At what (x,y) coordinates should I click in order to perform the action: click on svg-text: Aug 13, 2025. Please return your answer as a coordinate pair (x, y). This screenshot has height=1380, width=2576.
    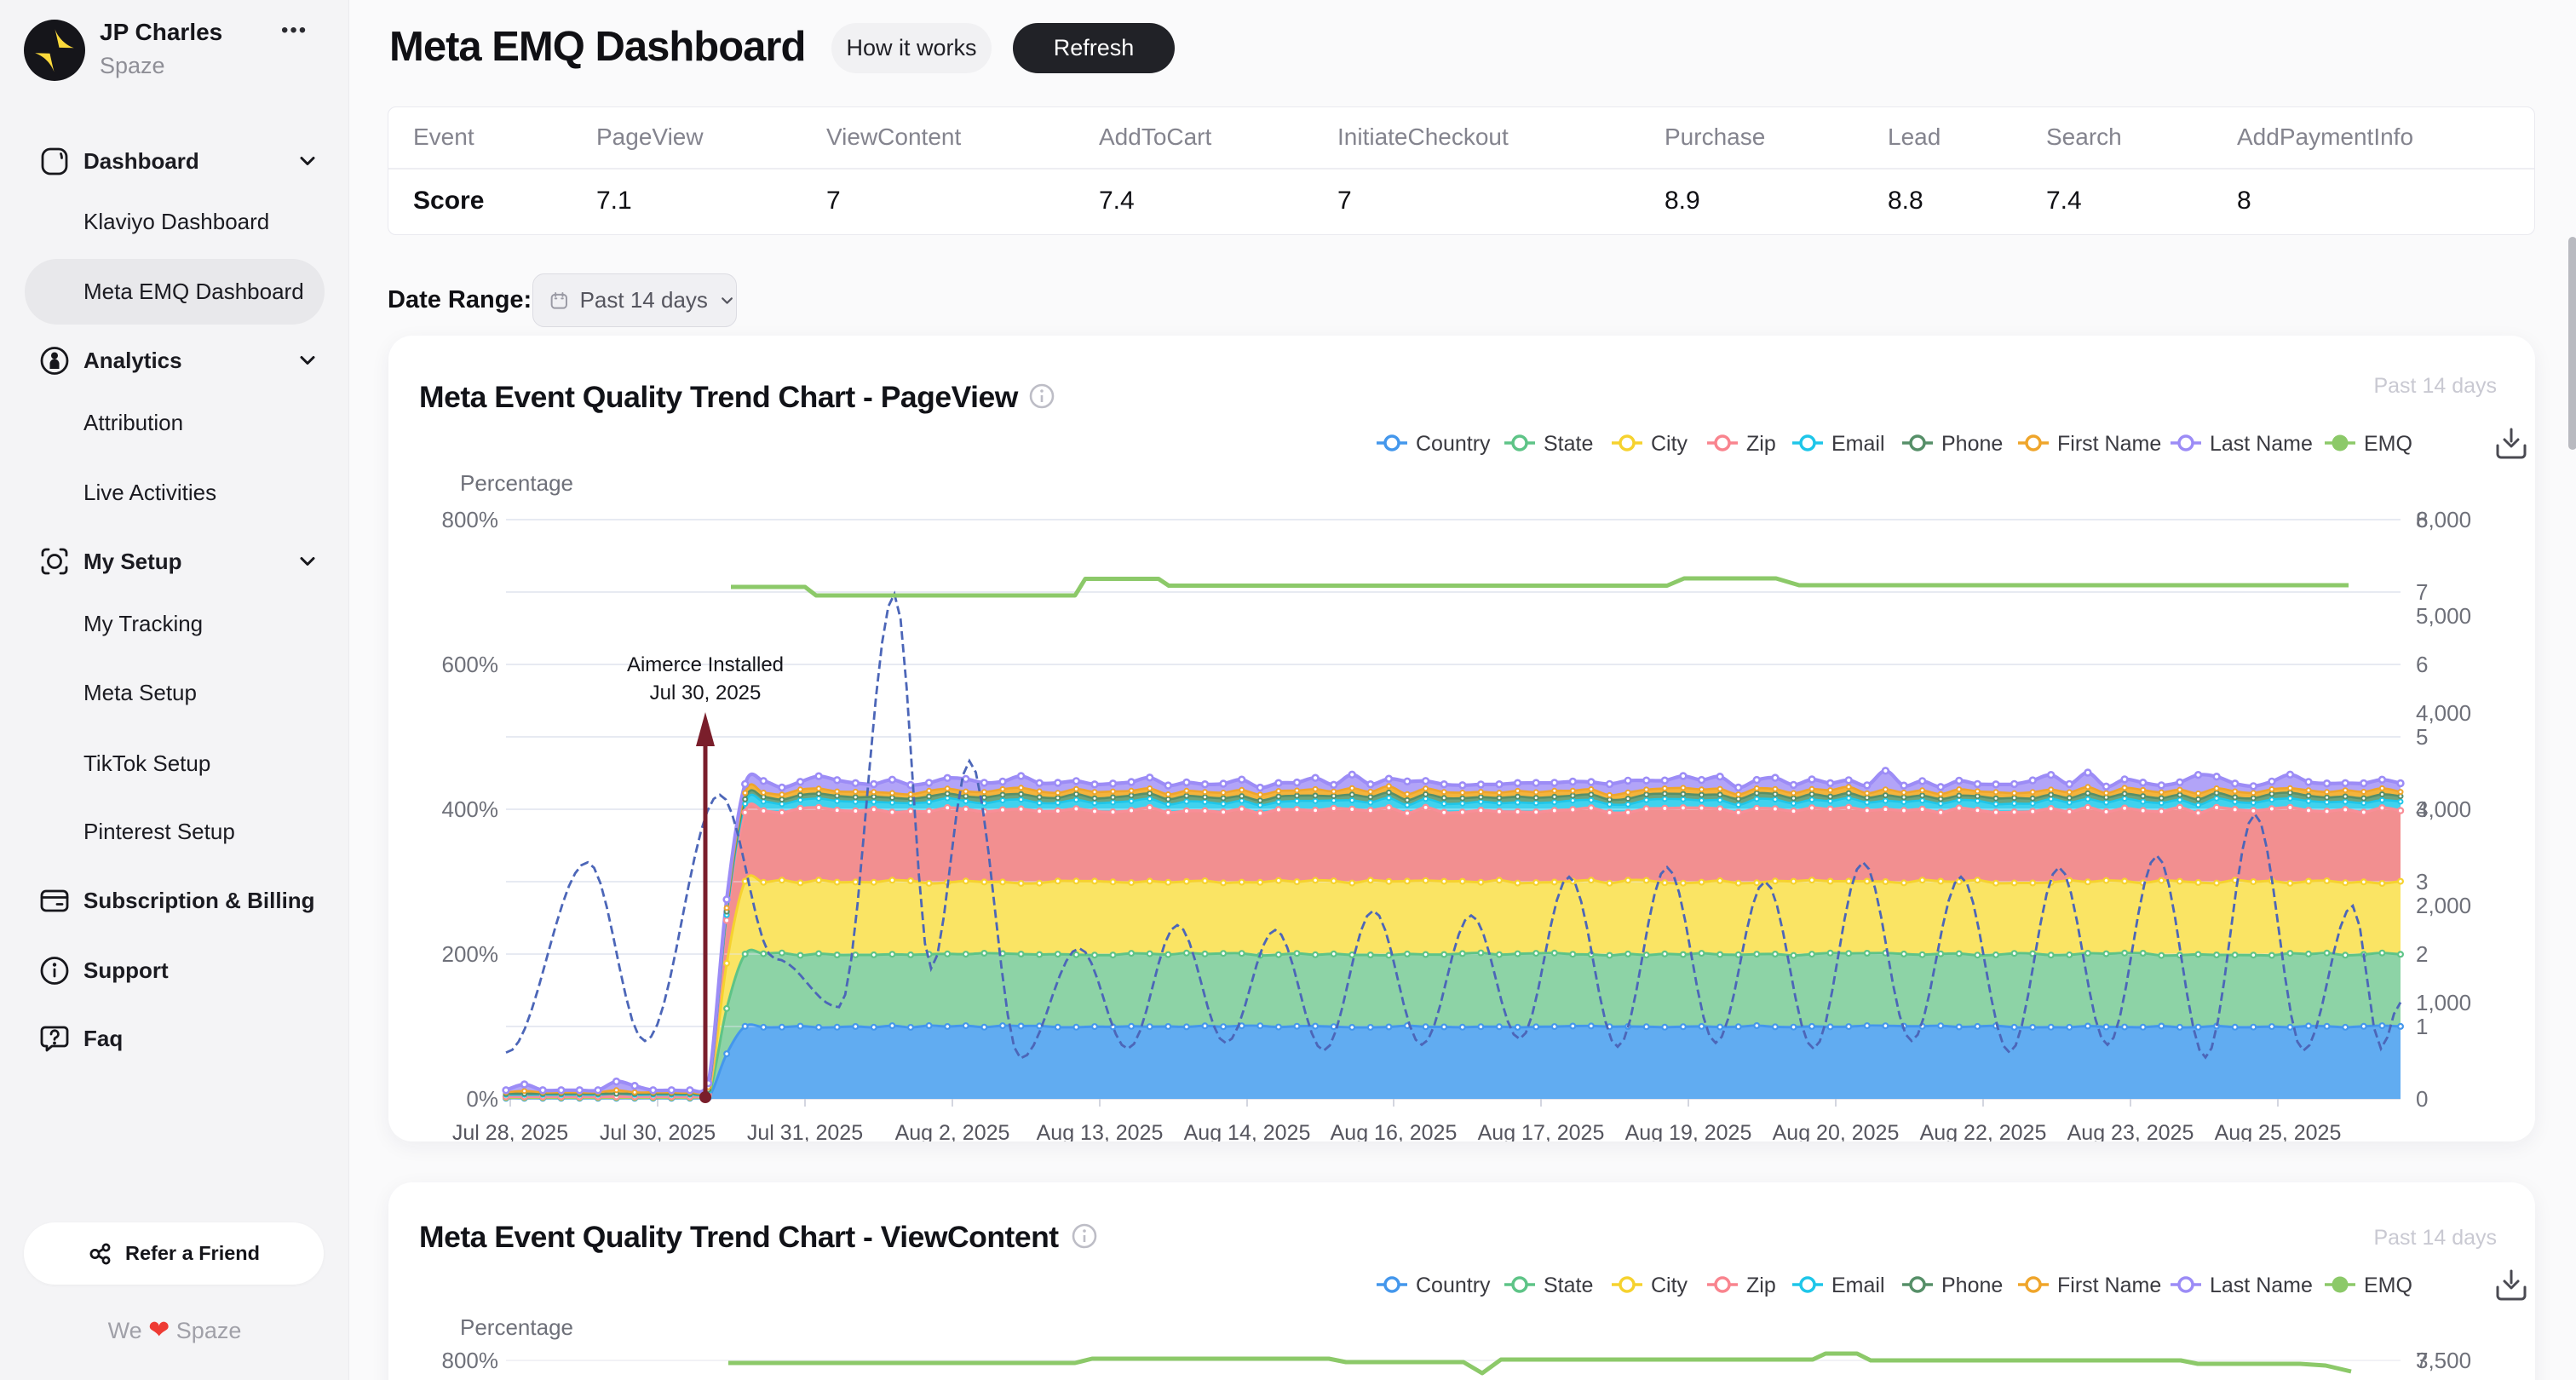
    Looking at the image, I should click on (1101, 1131).